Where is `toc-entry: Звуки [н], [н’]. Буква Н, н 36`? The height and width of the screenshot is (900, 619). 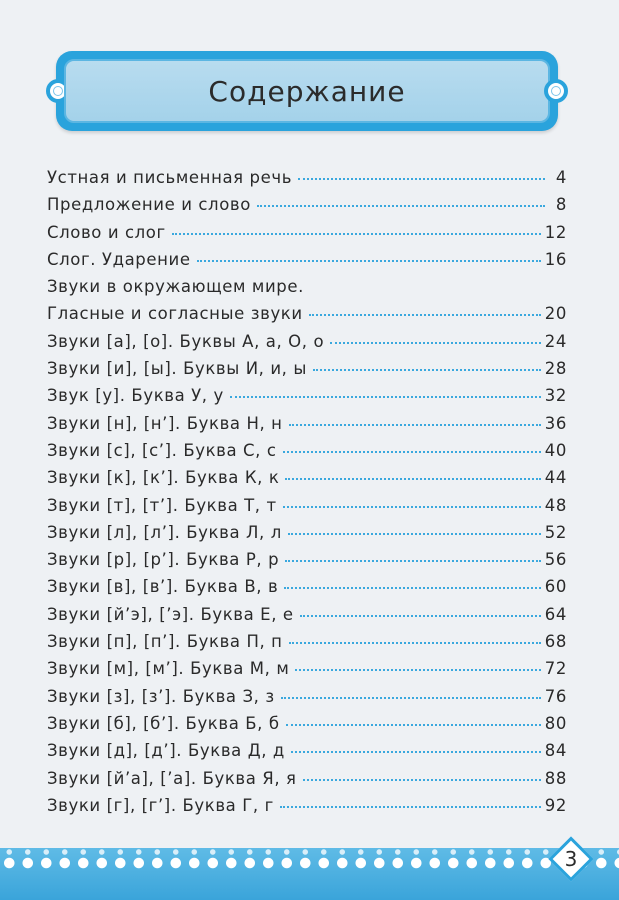 toc-entry: Звуки [н], [н’]. Буква Н, н 36 is located at coordinates (307, 427).